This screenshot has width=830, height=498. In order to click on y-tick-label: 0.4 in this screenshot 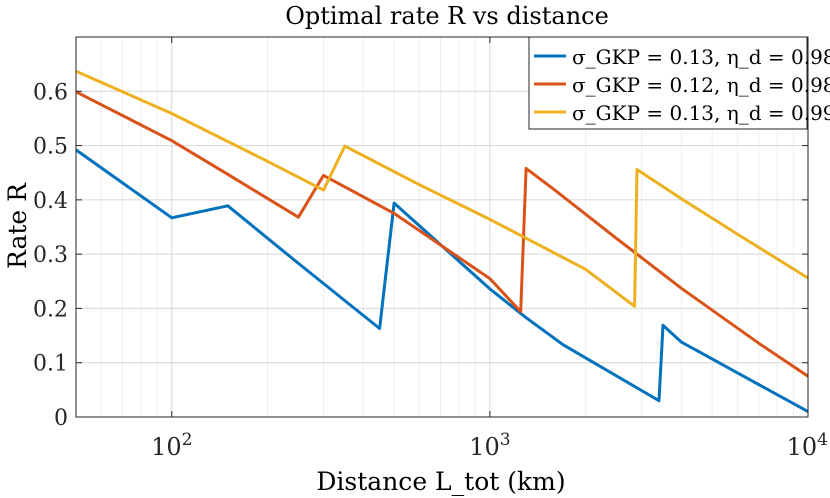, I will do `click(50, 201)`.